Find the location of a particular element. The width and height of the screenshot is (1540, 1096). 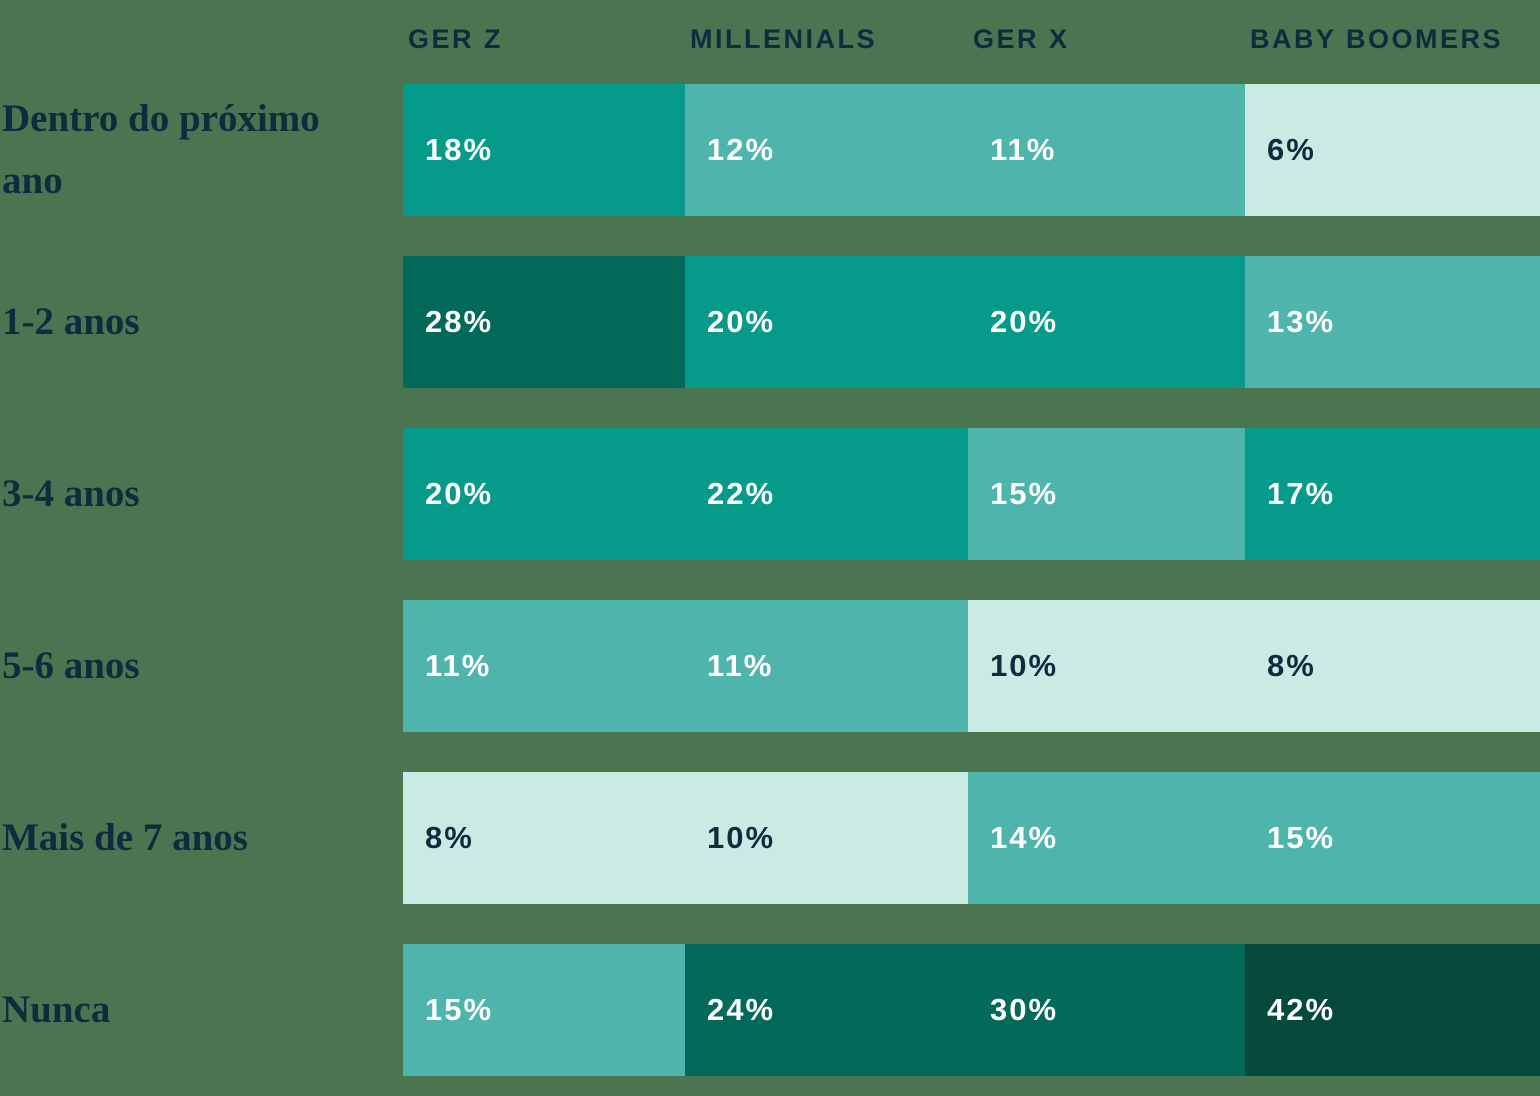

value-cell: 30% is located at coordinates (1106, 1010).